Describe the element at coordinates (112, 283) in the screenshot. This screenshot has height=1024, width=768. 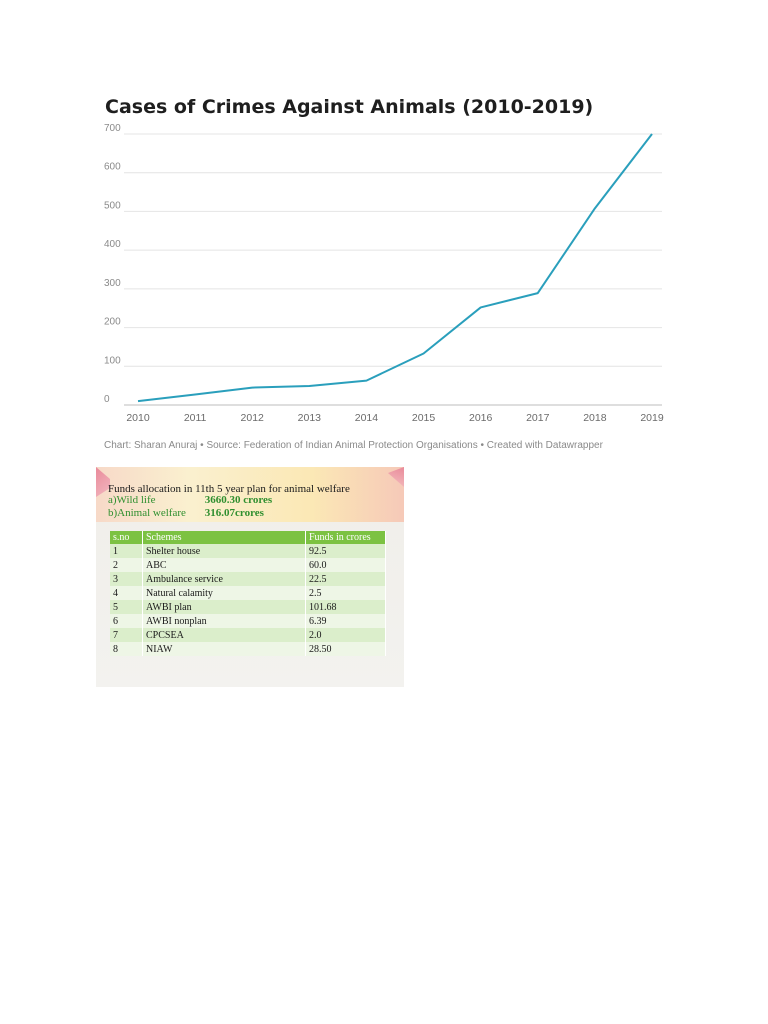
I see `y-tick-label: 300` at that location.